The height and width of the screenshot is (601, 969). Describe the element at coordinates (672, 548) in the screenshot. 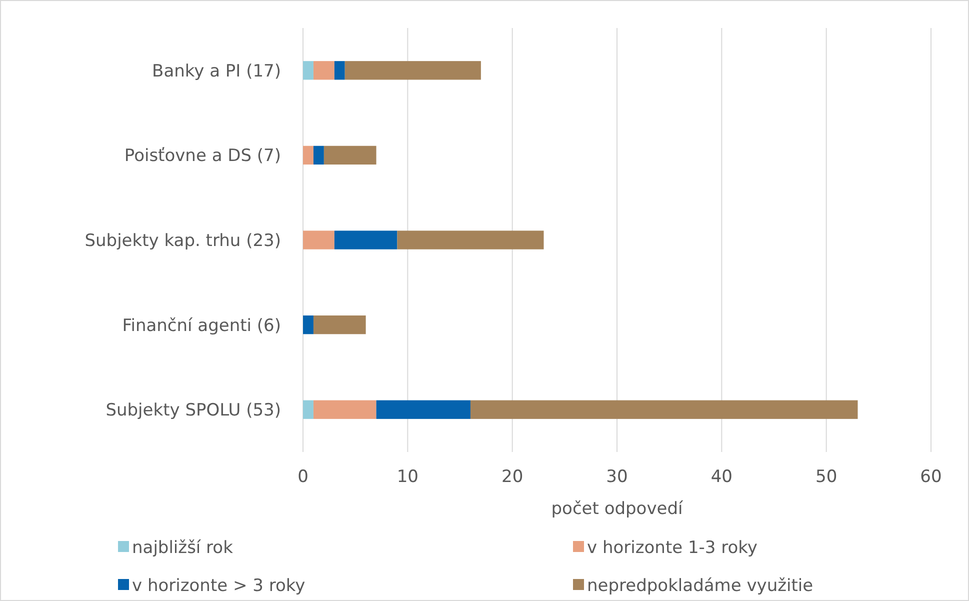

I see `legend-label: v horizonte 1-3 roky` at that location.